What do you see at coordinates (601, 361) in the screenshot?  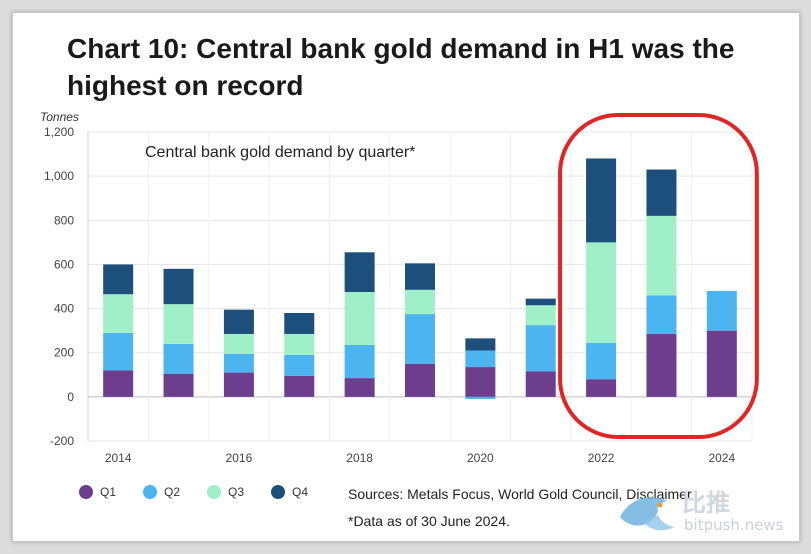 I see `bar-q2-2022` at bounding box center [601, 361].